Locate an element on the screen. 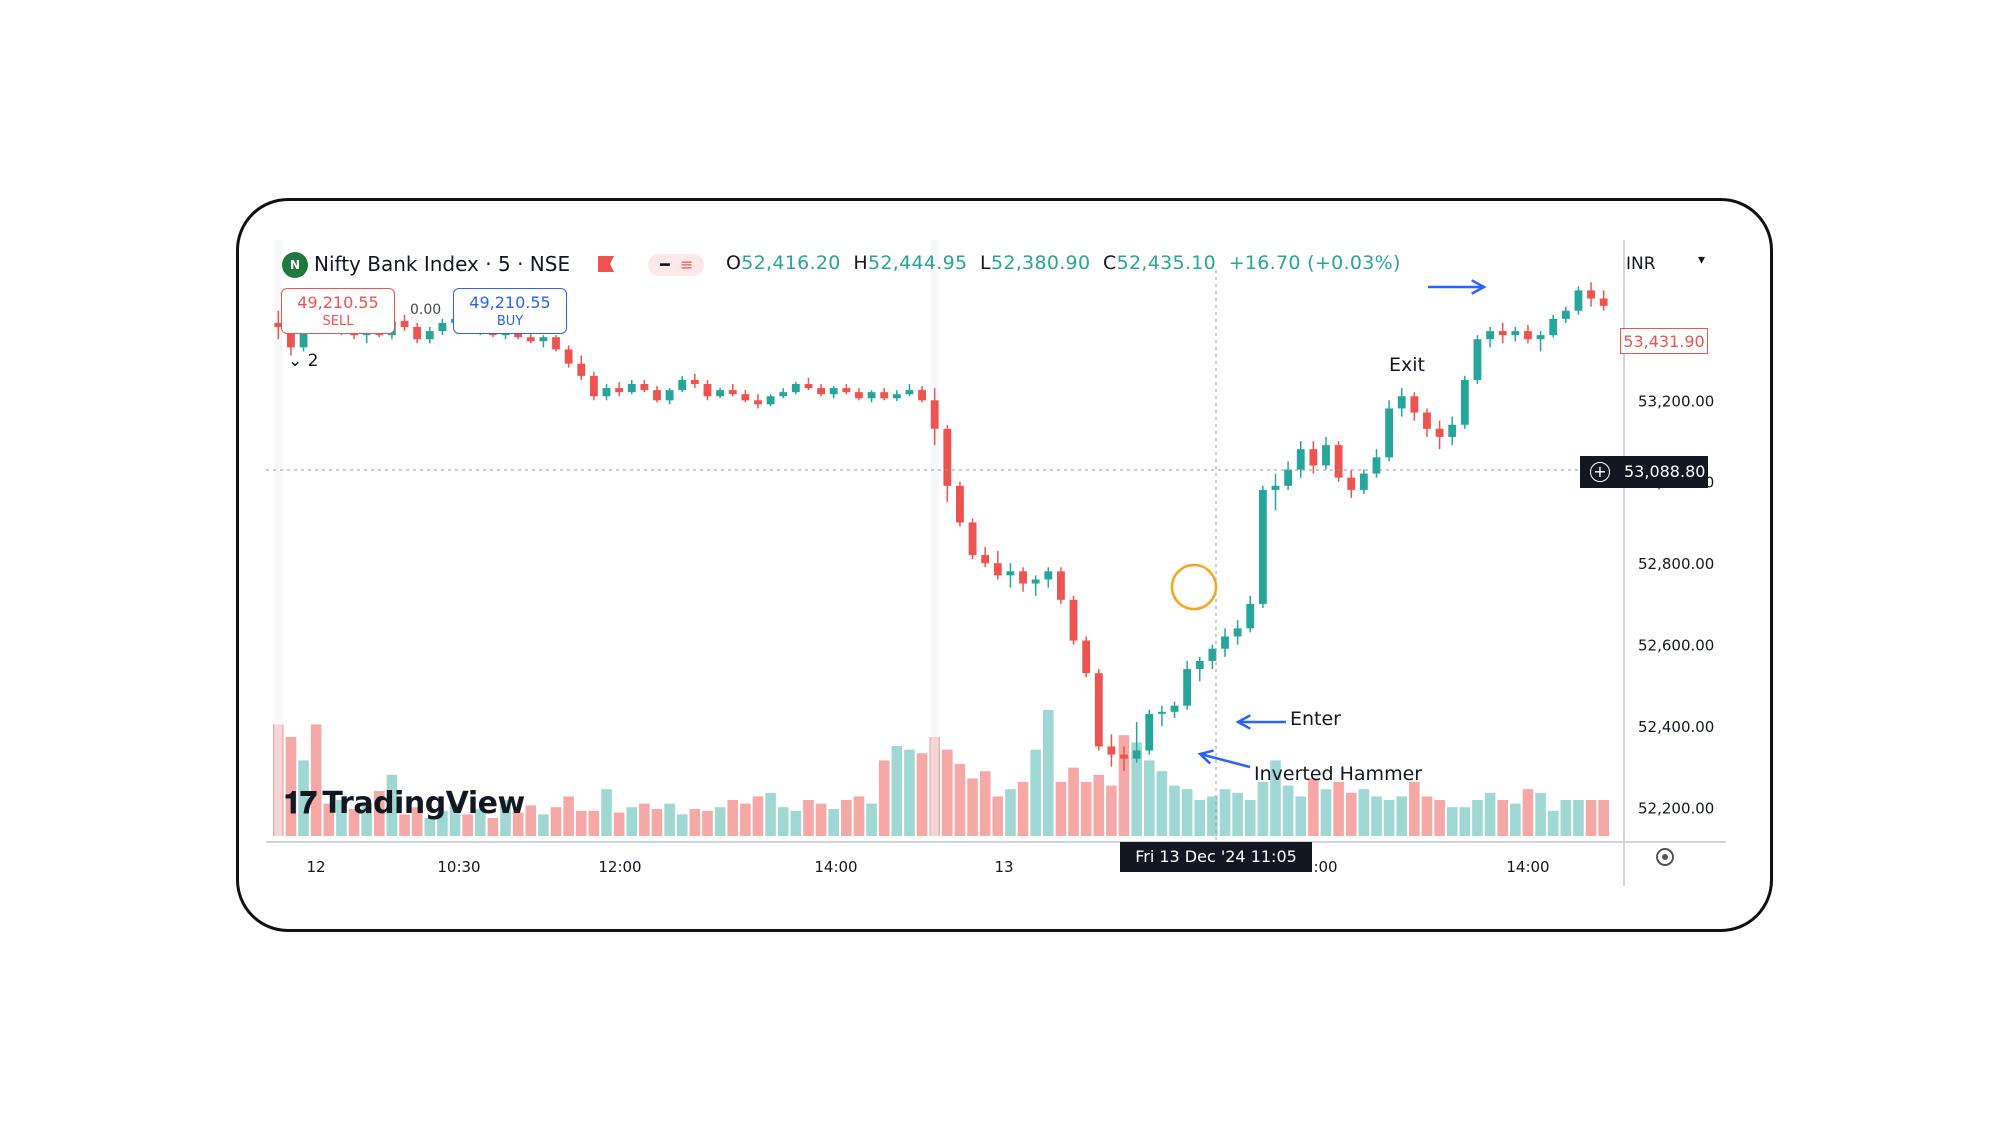 The width and height of the screenshot is (1999, 1125). currency-dropdown-icon: ▾ is located at coordinates (1702, 260).